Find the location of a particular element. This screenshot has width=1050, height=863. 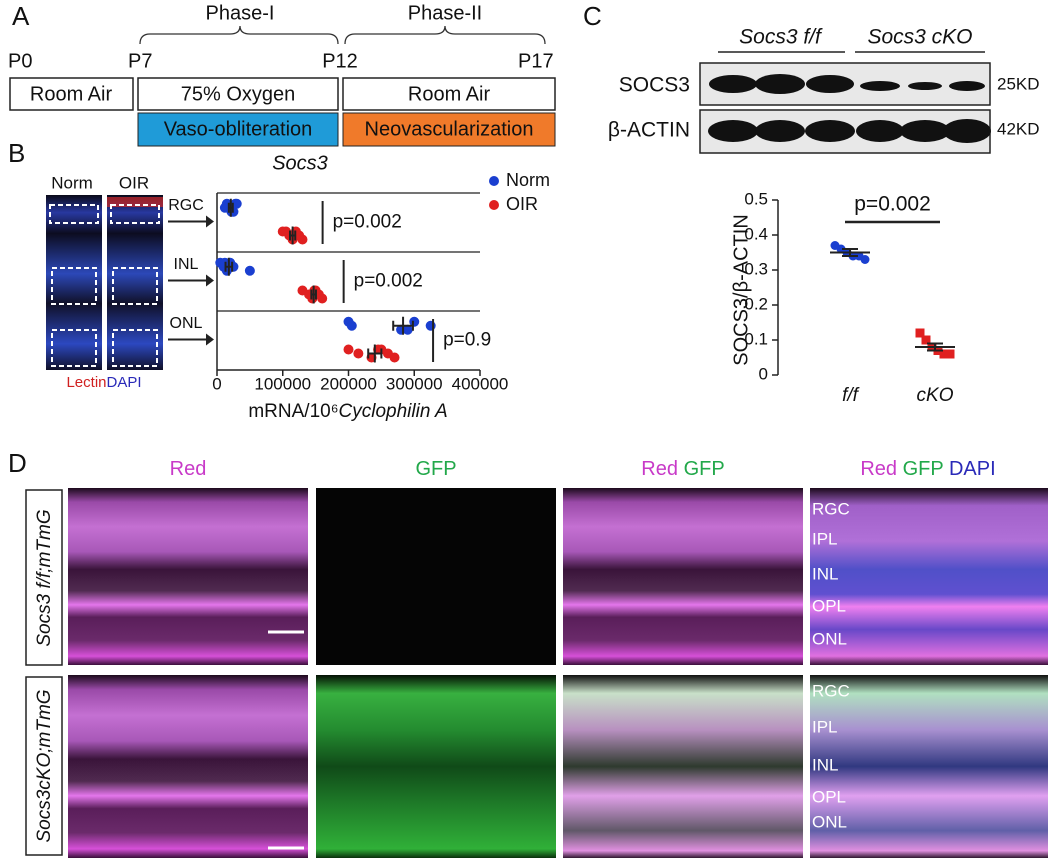

stage-label: Neovascularization is located at coordinates (449, 129).